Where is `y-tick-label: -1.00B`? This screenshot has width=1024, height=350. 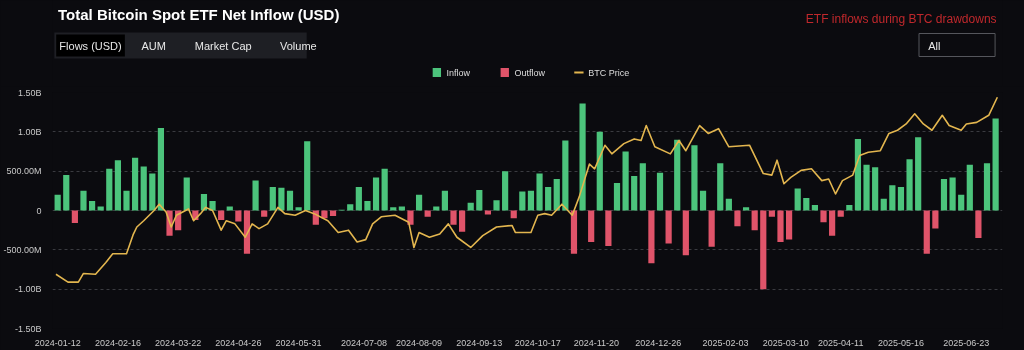 y-tick-label: -1.00B is located at coordinates (28, 289).